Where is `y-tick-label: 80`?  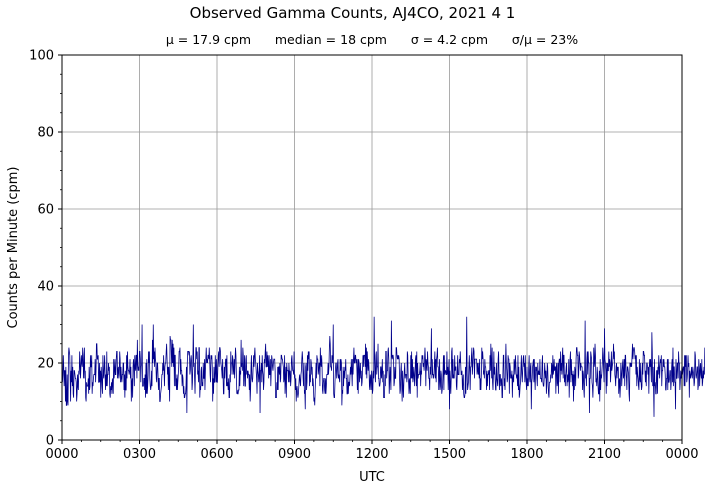
y-tick-label: 80 is located at coordinates (45, 133).